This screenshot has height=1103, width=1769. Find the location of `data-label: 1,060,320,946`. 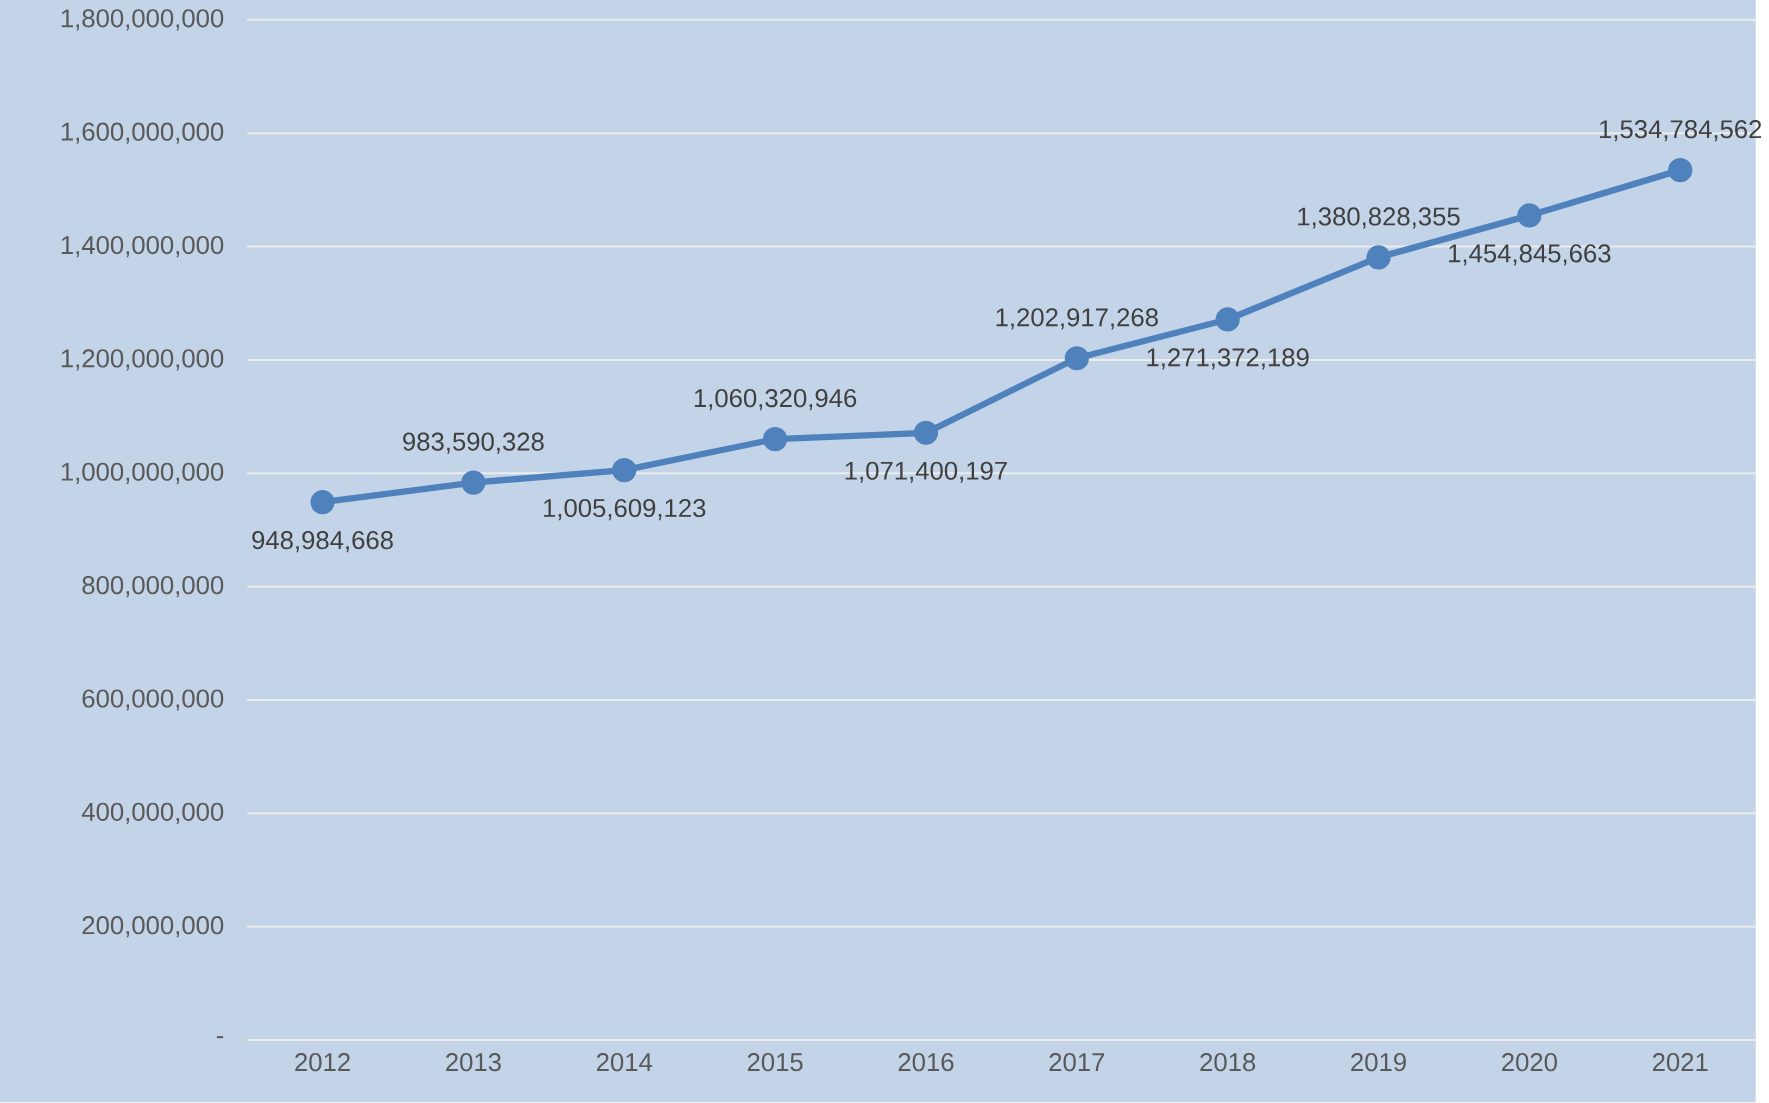

data-label: 1,060,320,946 is located at coordinates (775, 400).